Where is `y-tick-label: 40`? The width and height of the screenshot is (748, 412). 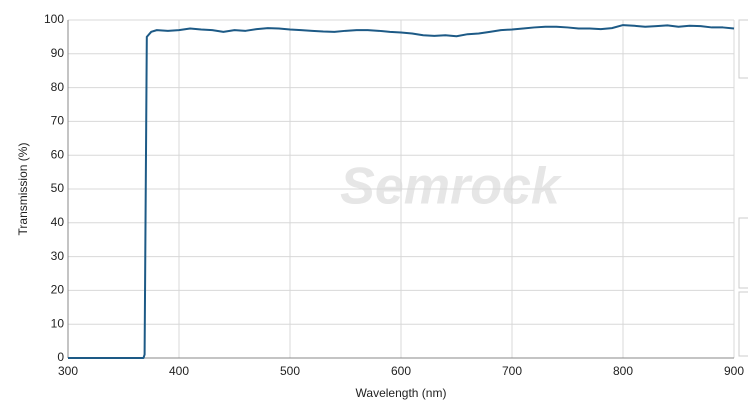 y-tick-label: 40 is located at coordinates (58, 222).